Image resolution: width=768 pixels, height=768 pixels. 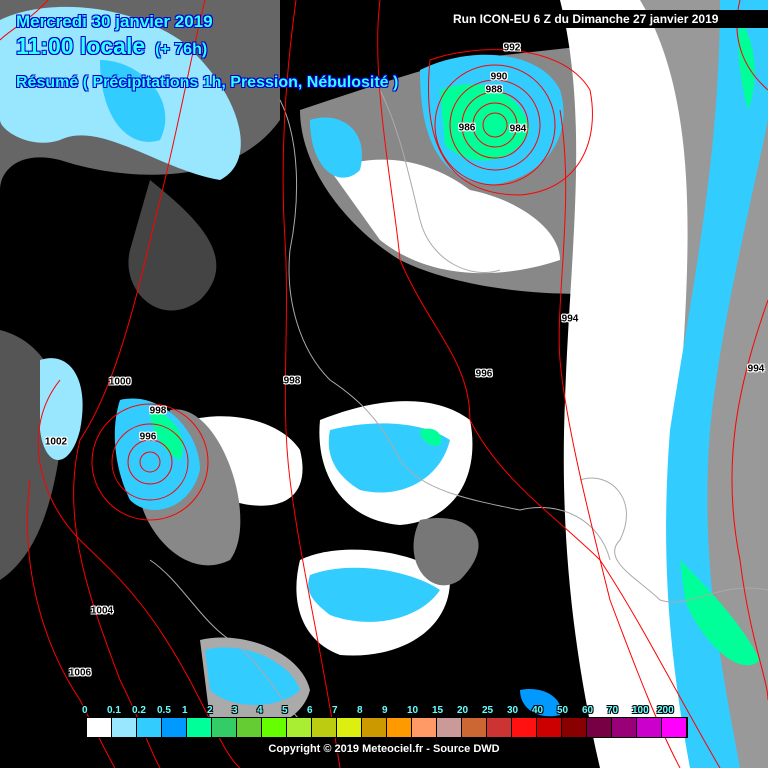 What do you see at coordinates (85, 710) in the screenshot?
I see `legend-label: 0` at bounding box center [85, 710].